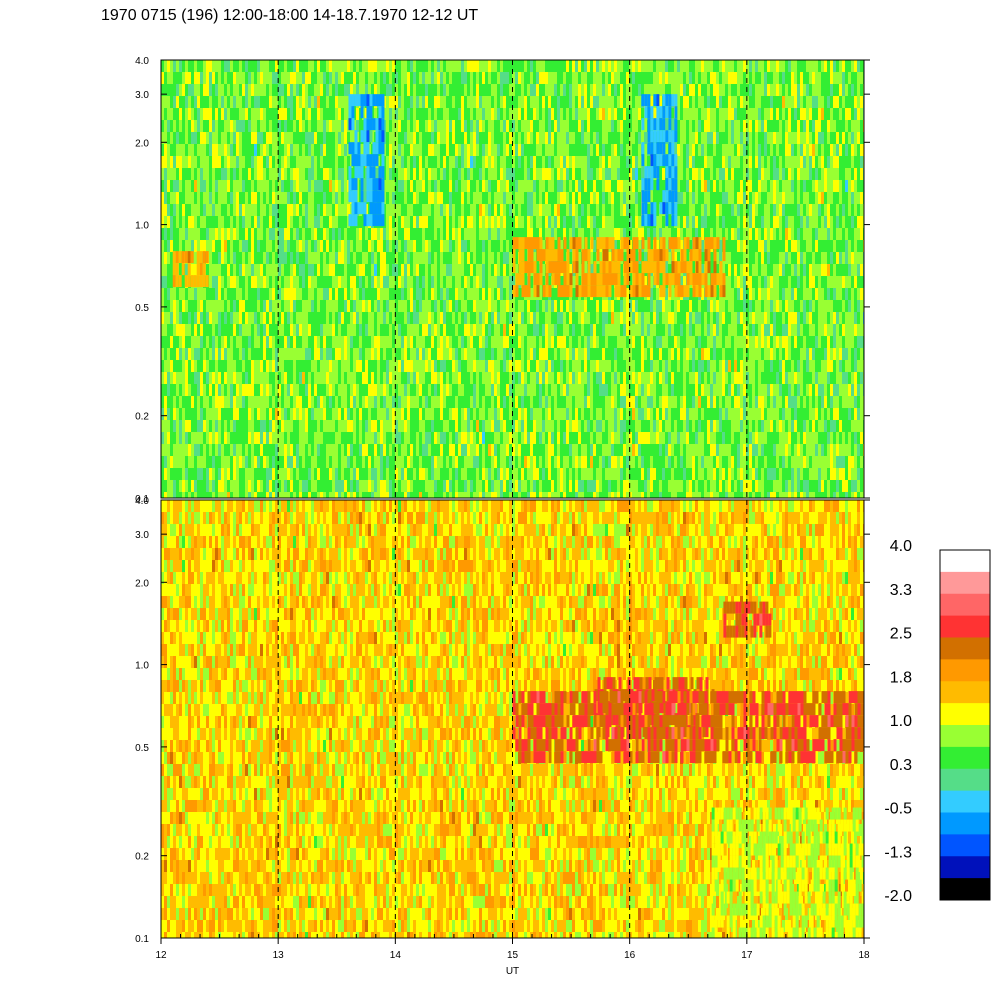  I want to click on colorbar-label: 3.3, so click(901, 590).